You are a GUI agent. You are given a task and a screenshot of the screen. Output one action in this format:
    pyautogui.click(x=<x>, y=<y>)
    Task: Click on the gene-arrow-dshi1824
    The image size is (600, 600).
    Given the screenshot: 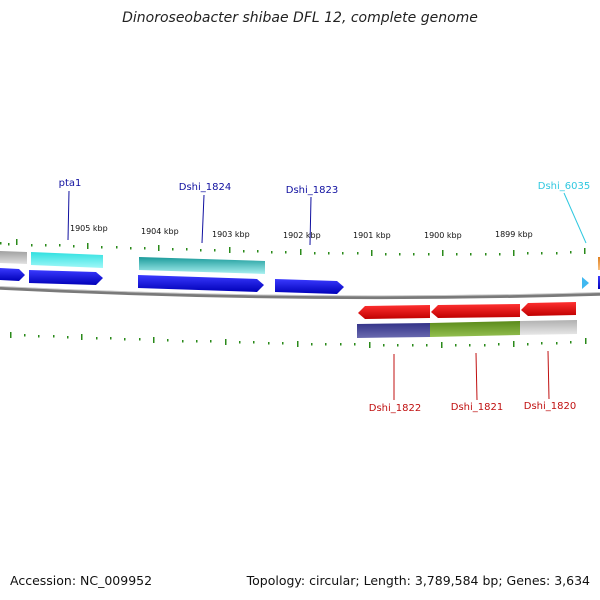 What is the action you would take?
    pyautogui.click(x=201, y=283)
    